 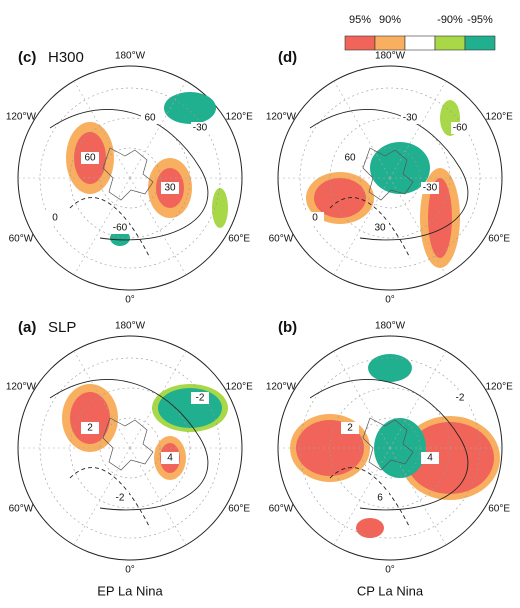 What do you see at coordinates (360, 20) in the screenshot?
I see `legend-label: 95%` at bounding box center [360, 20].